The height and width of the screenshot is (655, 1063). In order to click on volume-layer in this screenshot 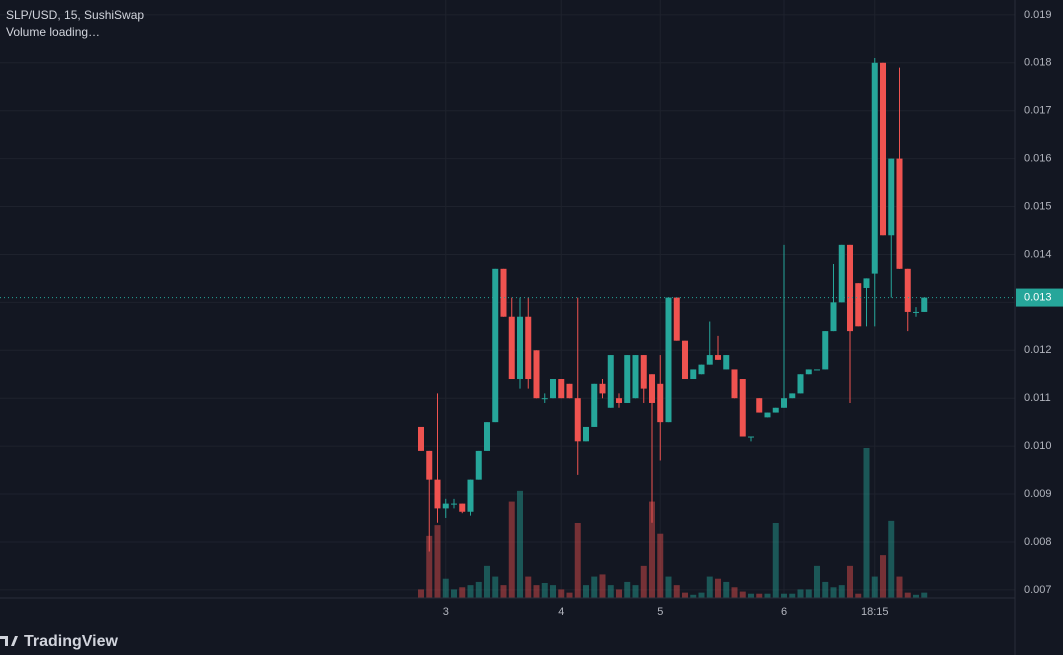, I will do `click(673, 523)`.